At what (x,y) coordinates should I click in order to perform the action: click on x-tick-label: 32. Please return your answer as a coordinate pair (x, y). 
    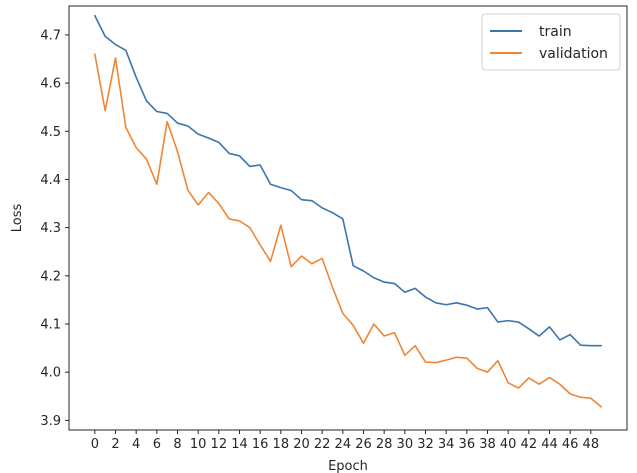
    Looking at the image, I should click on (425, 444).